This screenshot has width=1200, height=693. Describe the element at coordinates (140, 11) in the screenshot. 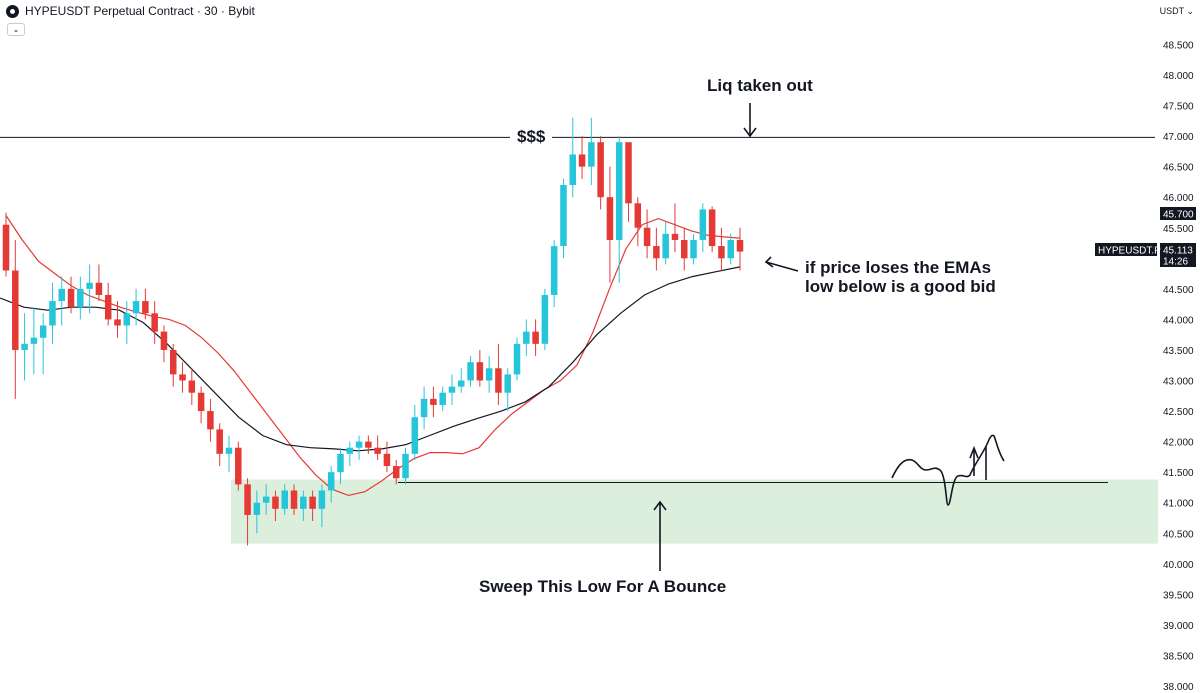

I see `symbol-title: HYPEUSDT Perpetual Contract · 30 · Bybit` at that location.